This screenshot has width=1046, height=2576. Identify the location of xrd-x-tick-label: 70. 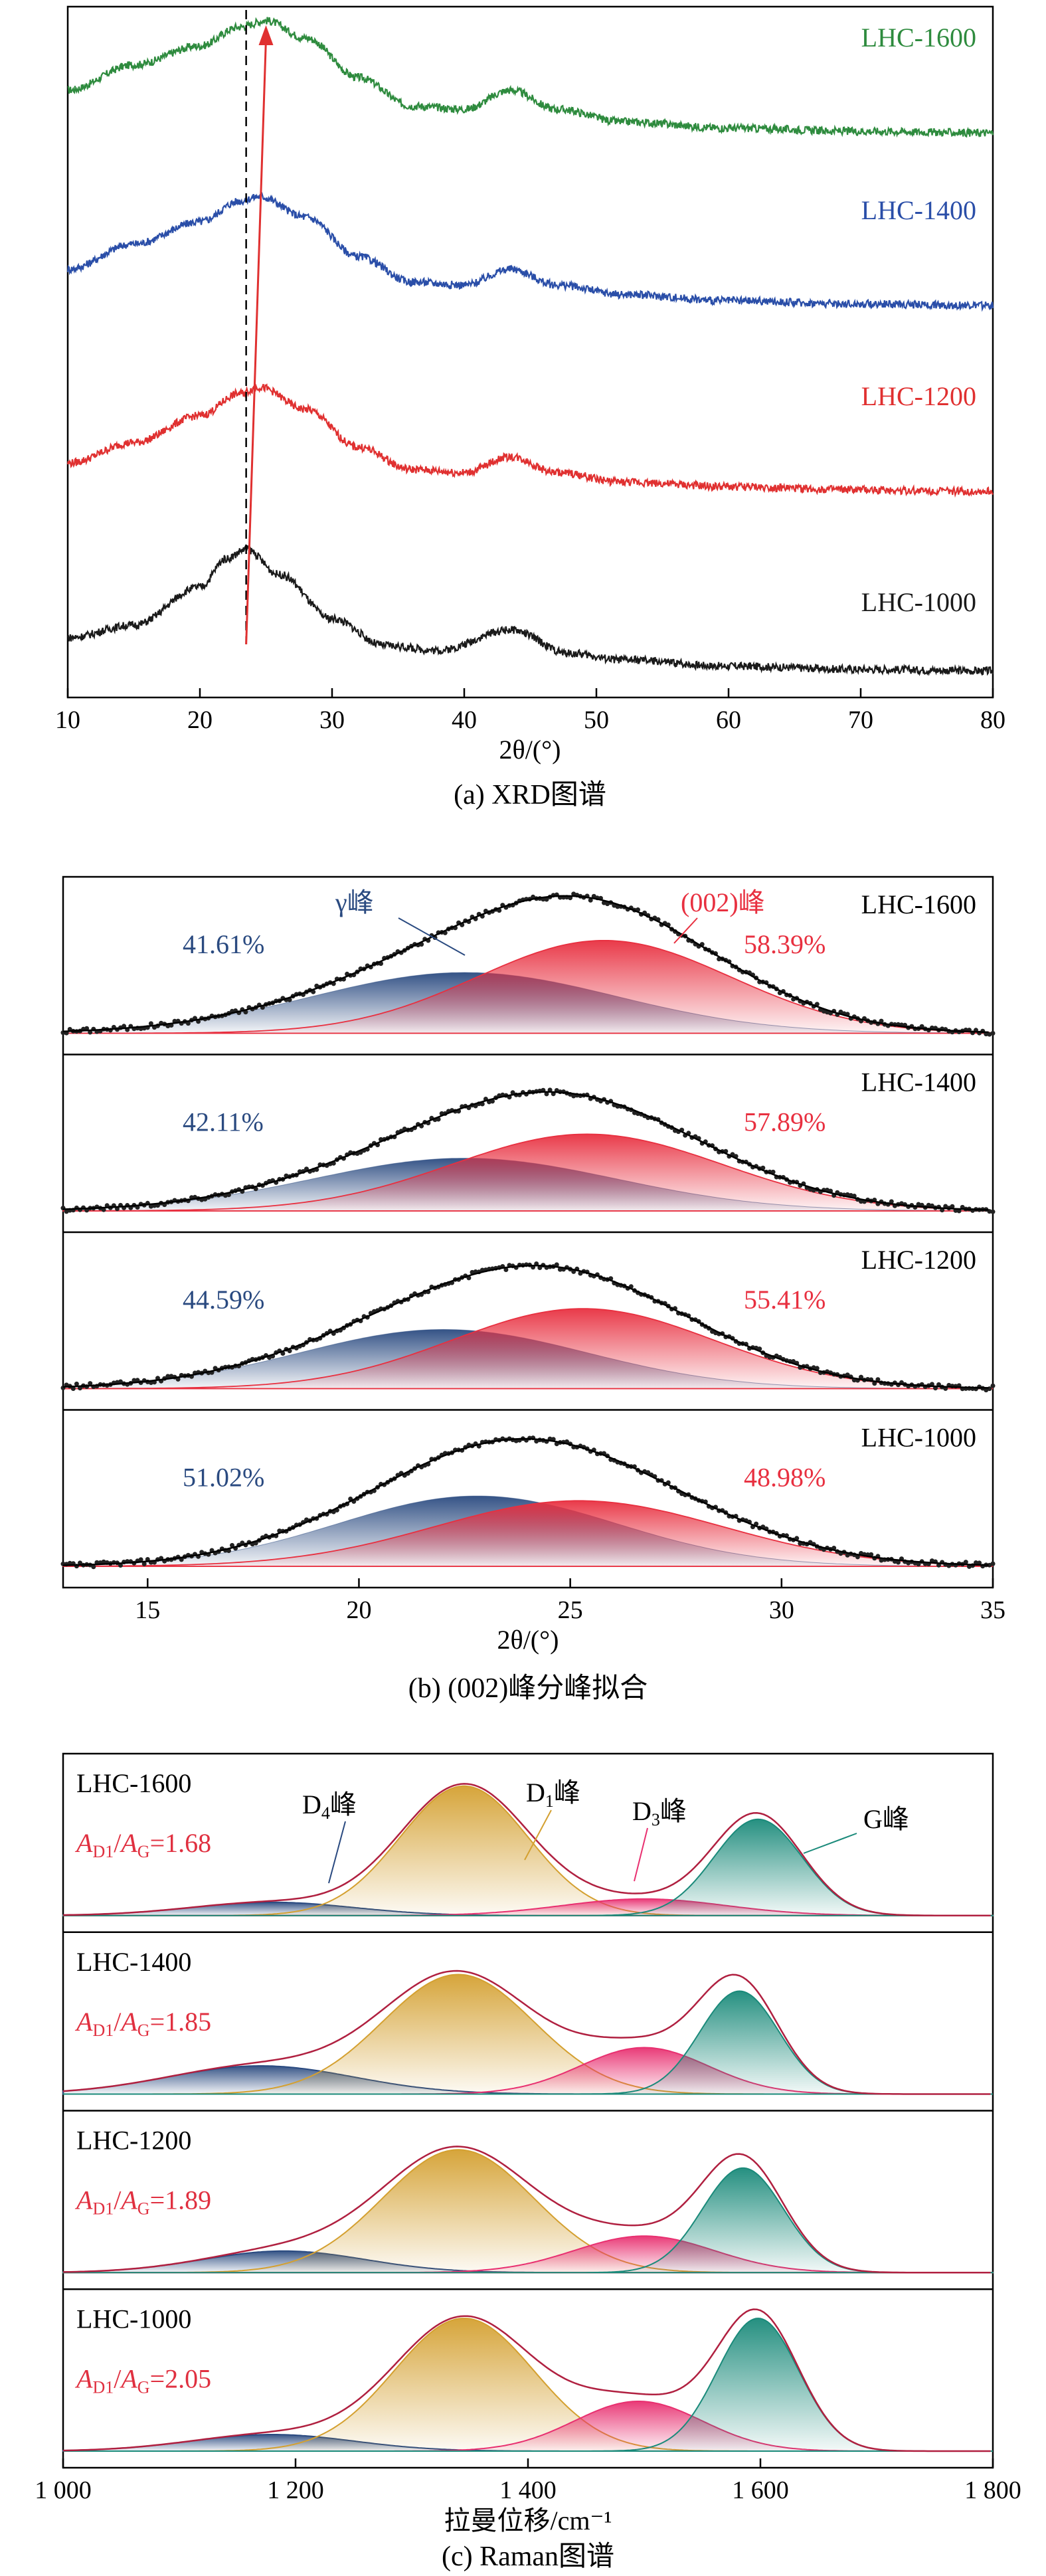
(860, 720).